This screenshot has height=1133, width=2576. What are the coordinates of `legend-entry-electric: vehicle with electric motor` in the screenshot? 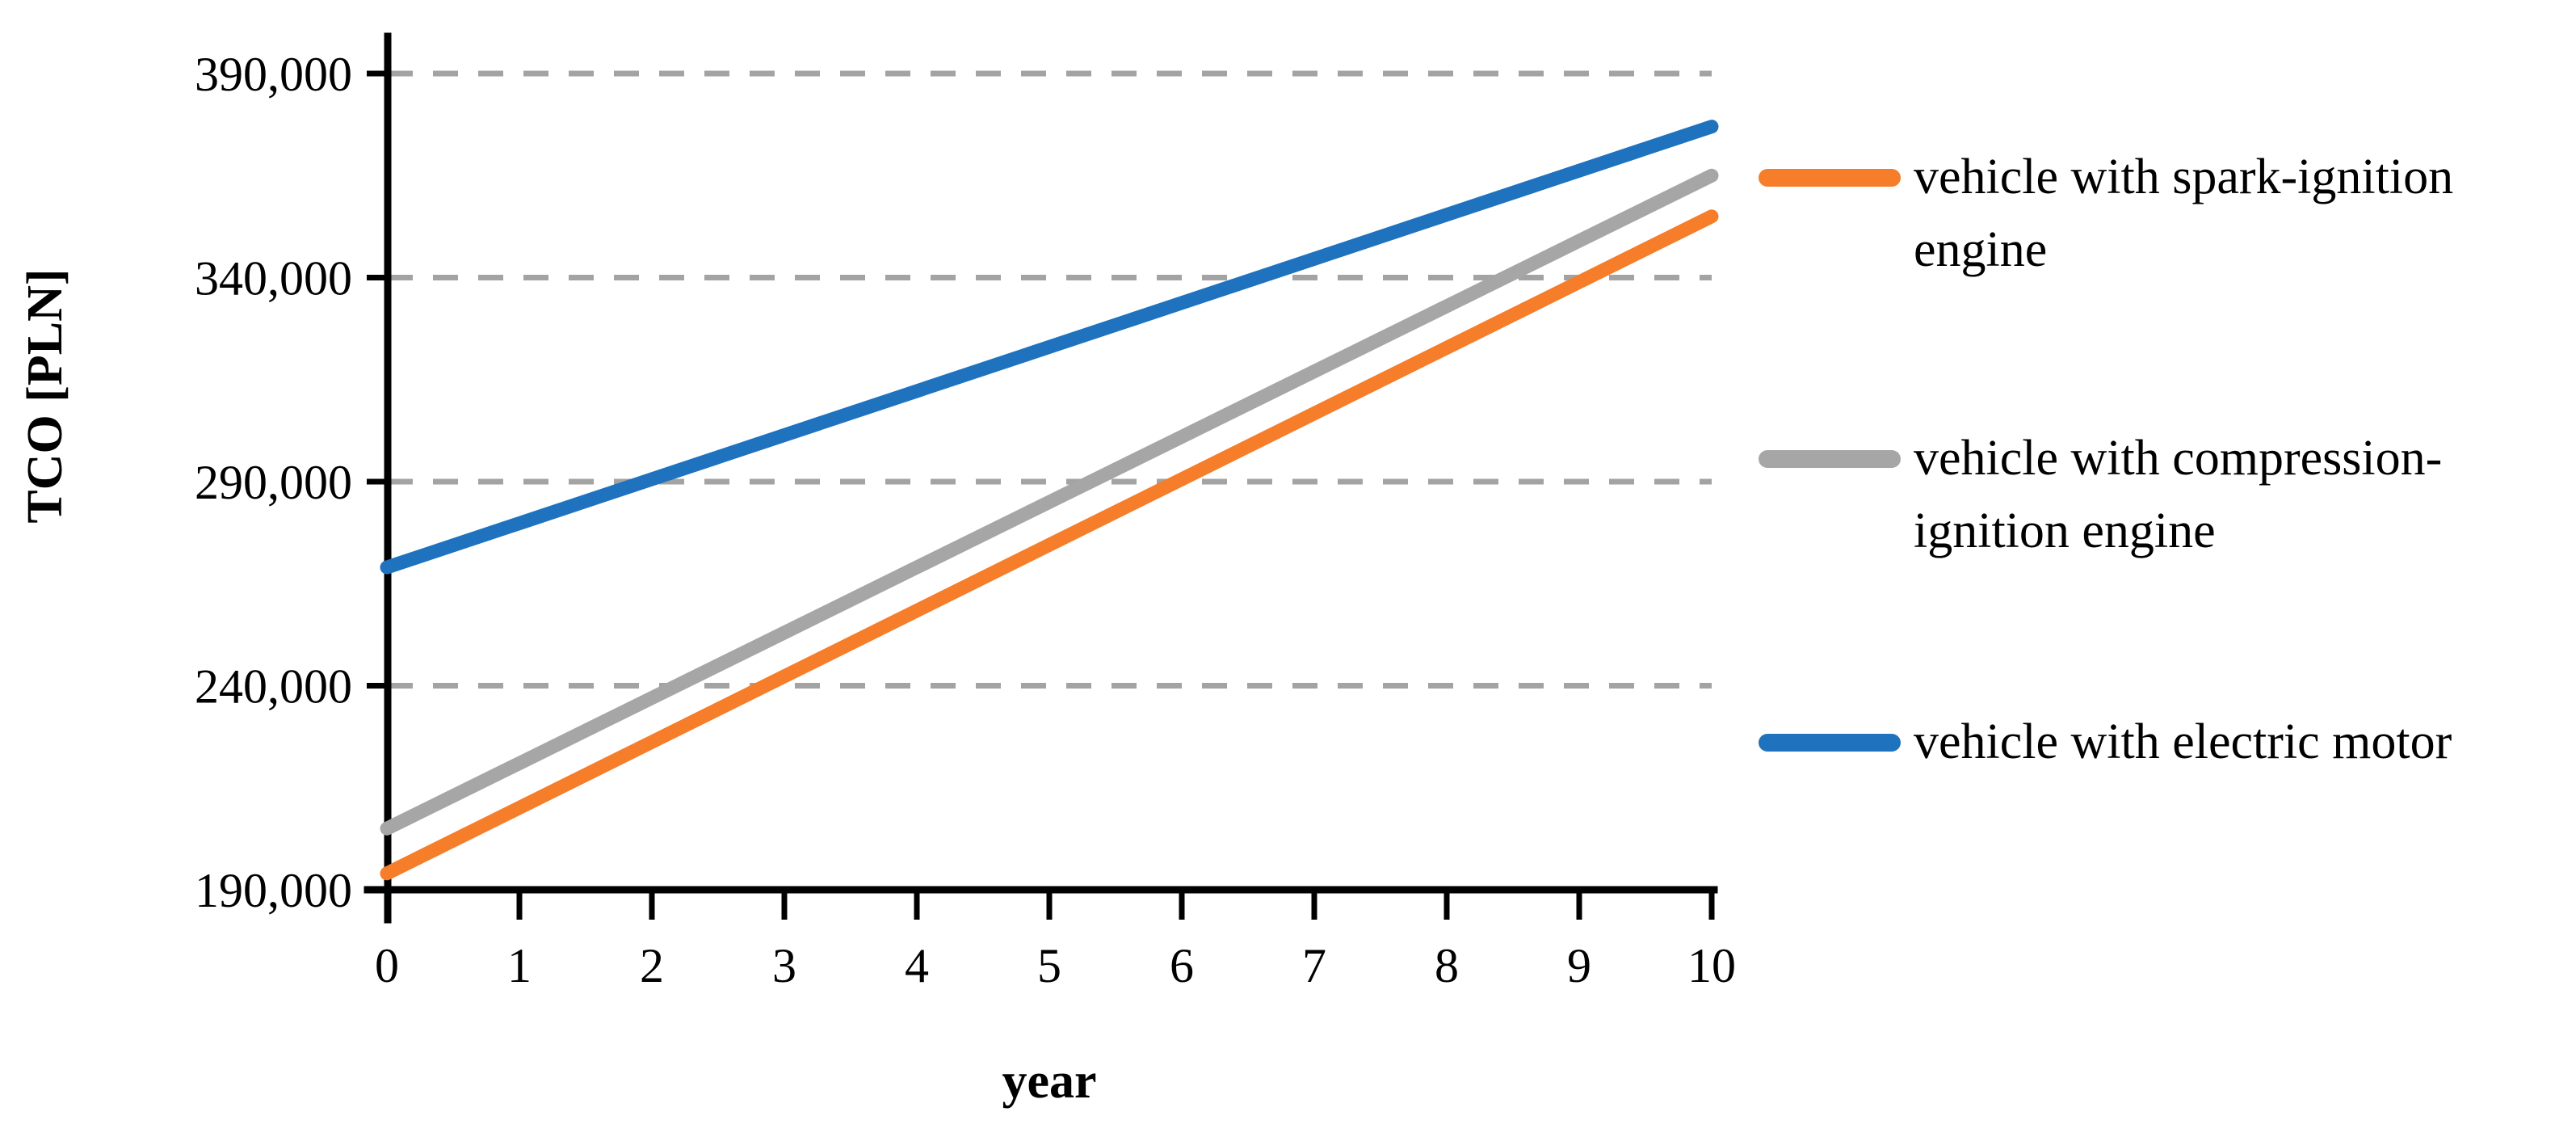 It's located at (2167, 742).